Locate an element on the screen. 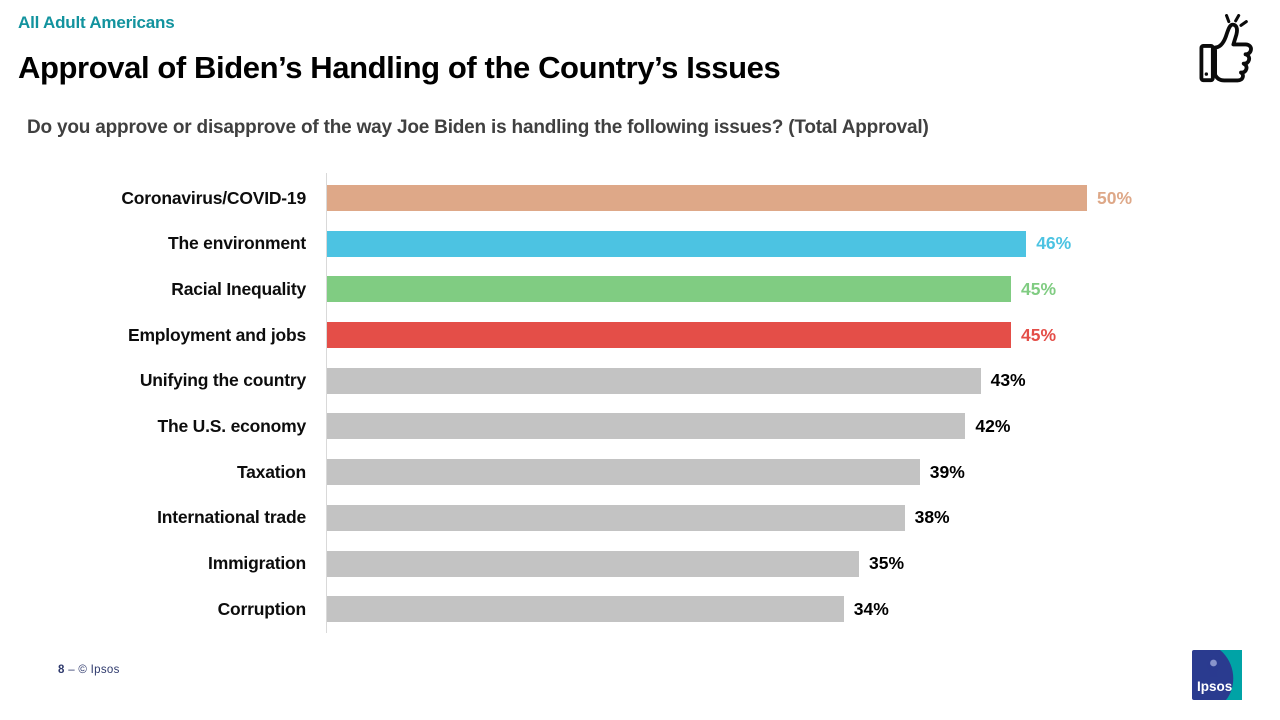  audience-eyebrow: All Adult Americans is located at coordinates (96, 22).